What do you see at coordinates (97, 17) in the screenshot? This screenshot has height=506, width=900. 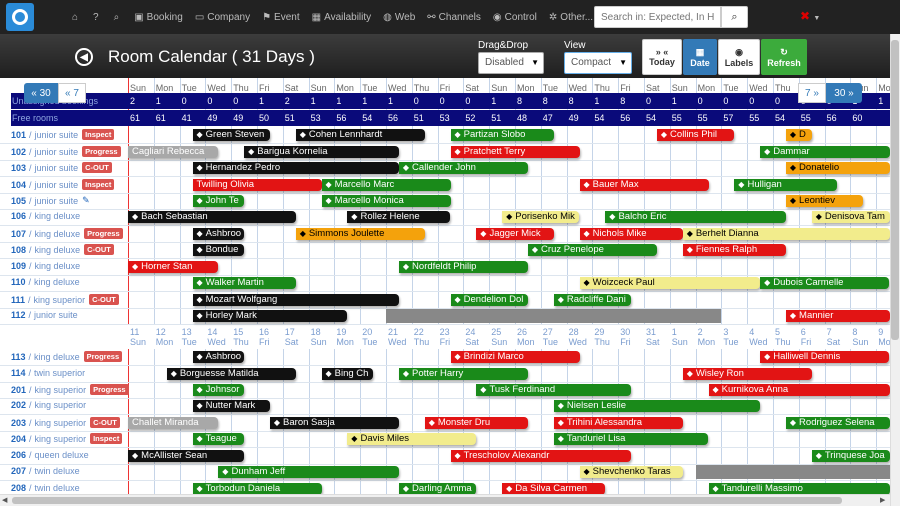 I see `nav-item-help: ?` at bounding box center [97, 17].